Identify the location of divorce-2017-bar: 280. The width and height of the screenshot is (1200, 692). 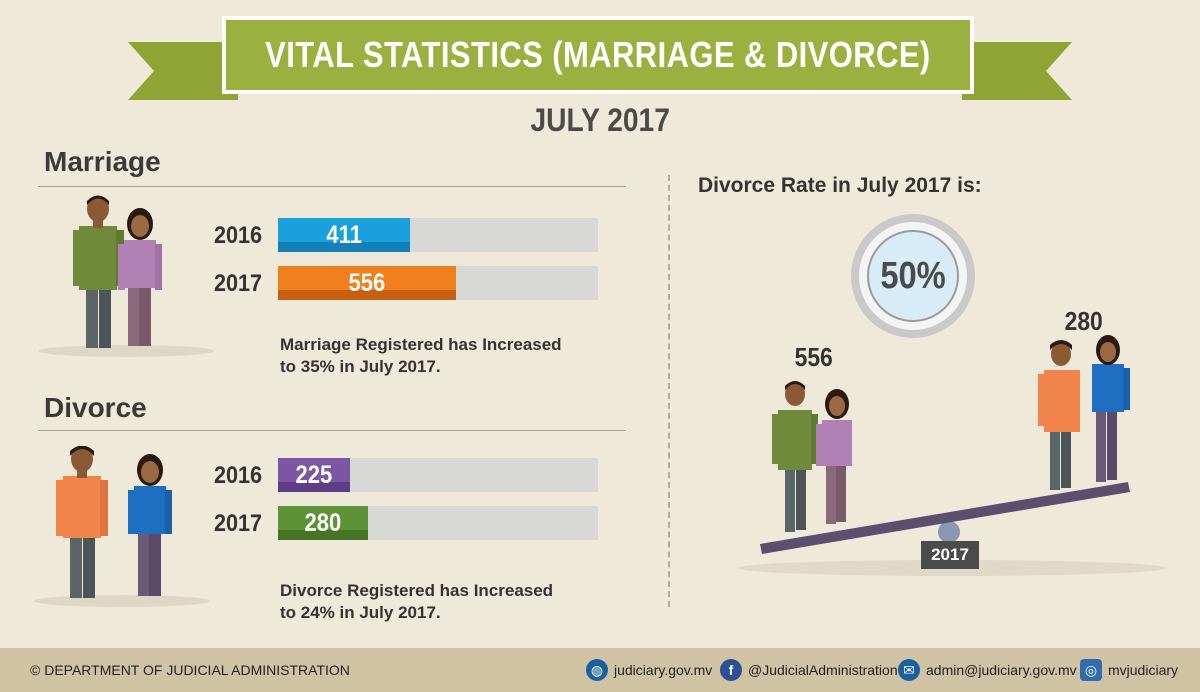
(323, 523).